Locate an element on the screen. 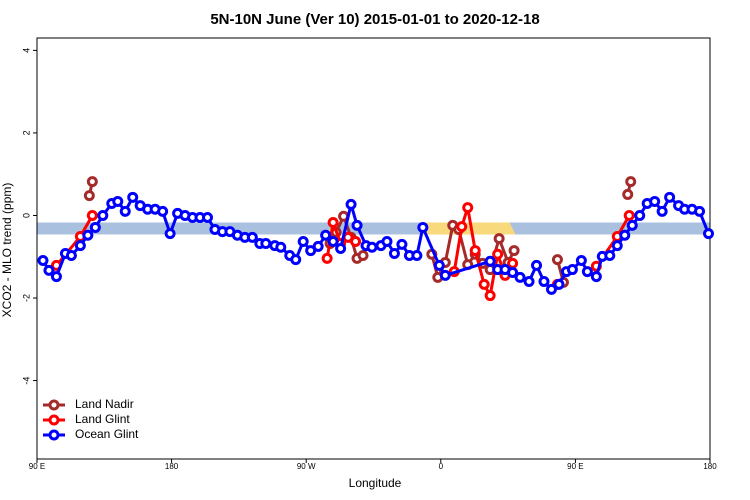 The width and height of the screenshot is (750, 500). x-tick-label: 90 W is located at coordinates (306, 466).